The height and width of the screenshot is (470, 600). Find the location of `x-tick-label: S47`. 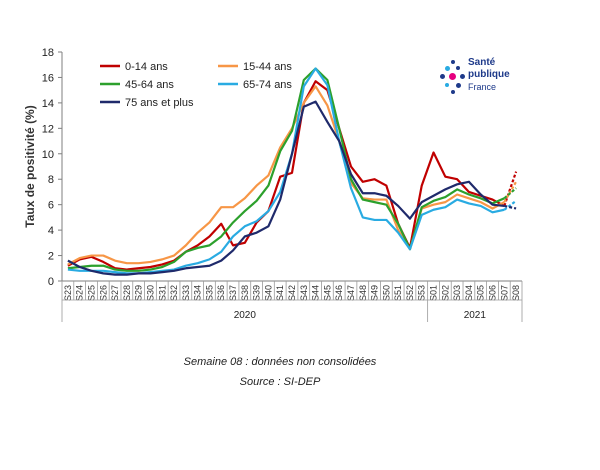

x-tick-label: S47 is located at coordinates (351, 293).